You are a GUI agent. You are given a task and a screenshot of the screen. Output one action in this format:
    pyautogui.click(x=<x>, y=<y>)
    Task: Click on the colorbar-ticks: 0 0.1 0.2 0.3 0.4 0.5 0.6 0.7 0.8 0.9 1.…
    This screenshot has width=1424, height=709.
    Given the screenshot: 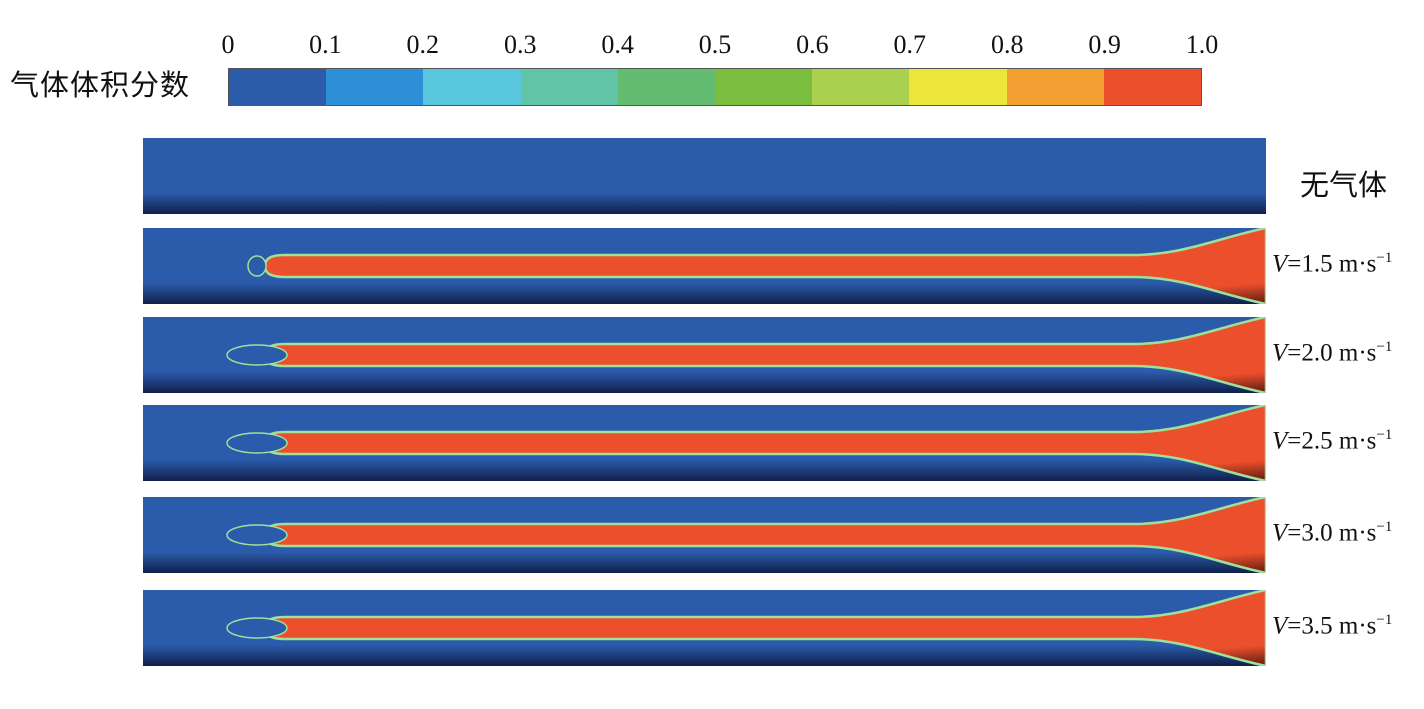 What is the action you would take?
    pyautogui.click(x=712, y=48)
    